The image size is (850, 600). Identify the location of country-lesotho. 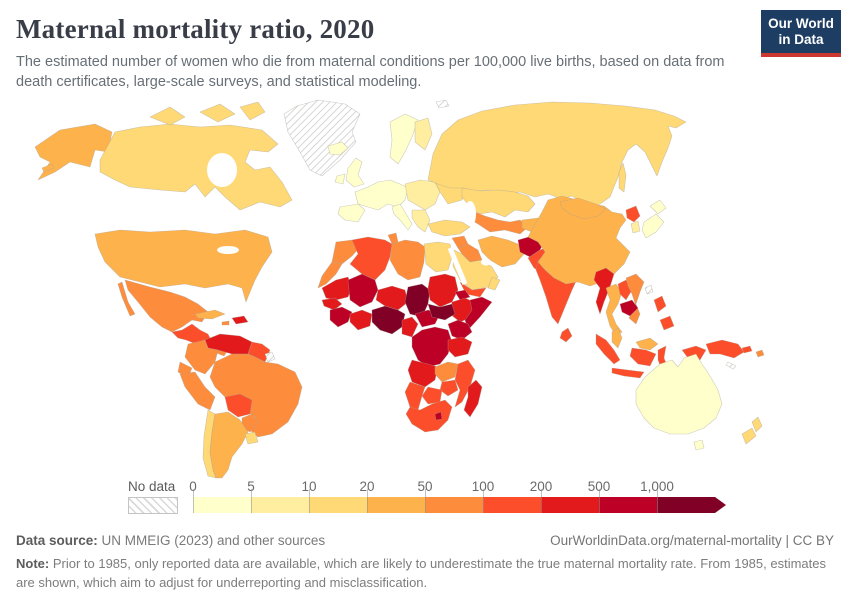
(438, 416).